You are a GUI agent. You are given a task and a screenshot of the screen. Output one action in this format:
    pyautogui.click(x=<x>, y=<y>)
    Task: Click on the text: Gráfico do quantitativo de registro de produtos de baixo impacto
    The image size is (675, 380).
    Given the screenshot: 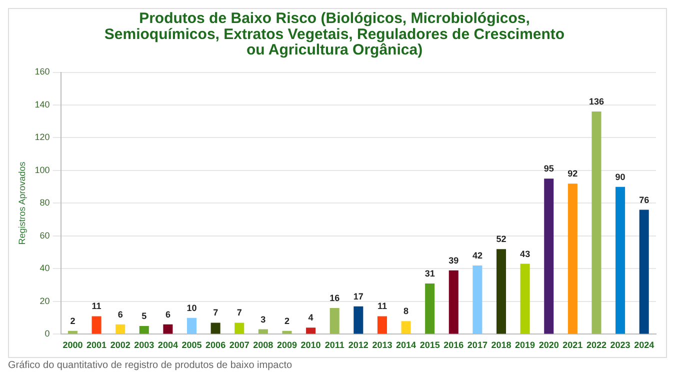 What is the action you would take?
    pyautogui.click(x=151, y=365)
    